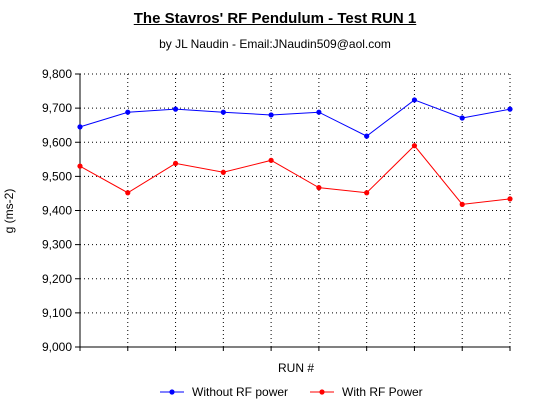 This screenshot has height=415, width=550. I want to click on legend-item-2: With RF Power, so click(366, 392).